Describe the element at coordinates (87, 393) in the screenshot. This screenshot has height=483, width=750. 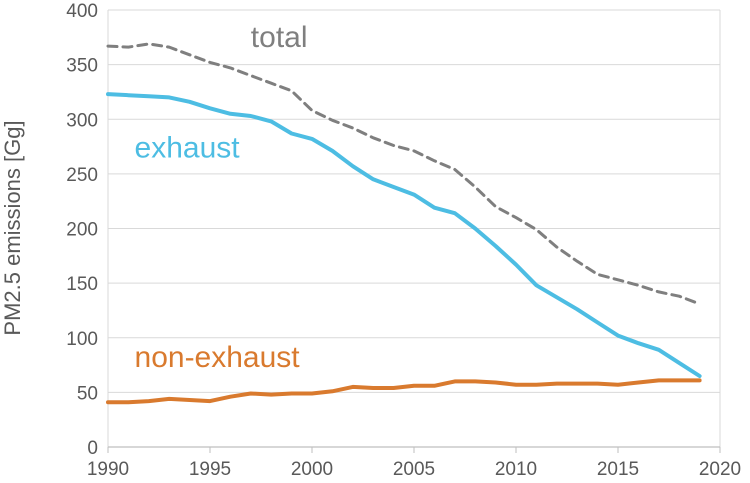
I see `y-tick-label: 50` at that location.